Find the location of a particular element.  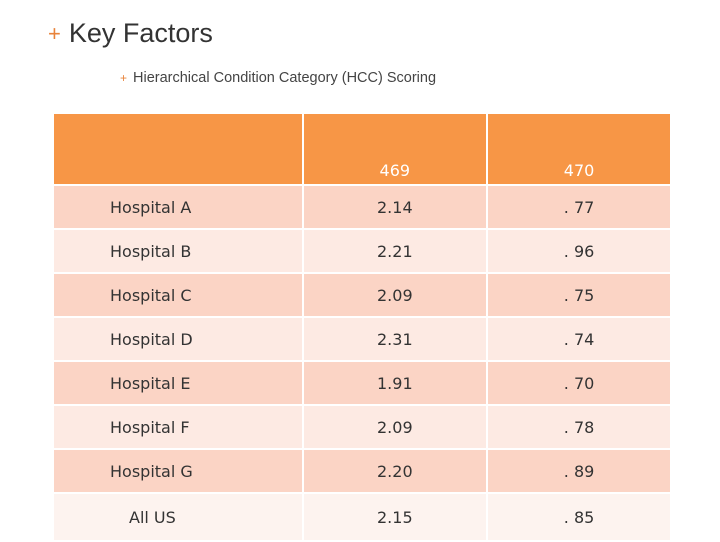

score-470: . 85 is located at coordinates (579, 517).